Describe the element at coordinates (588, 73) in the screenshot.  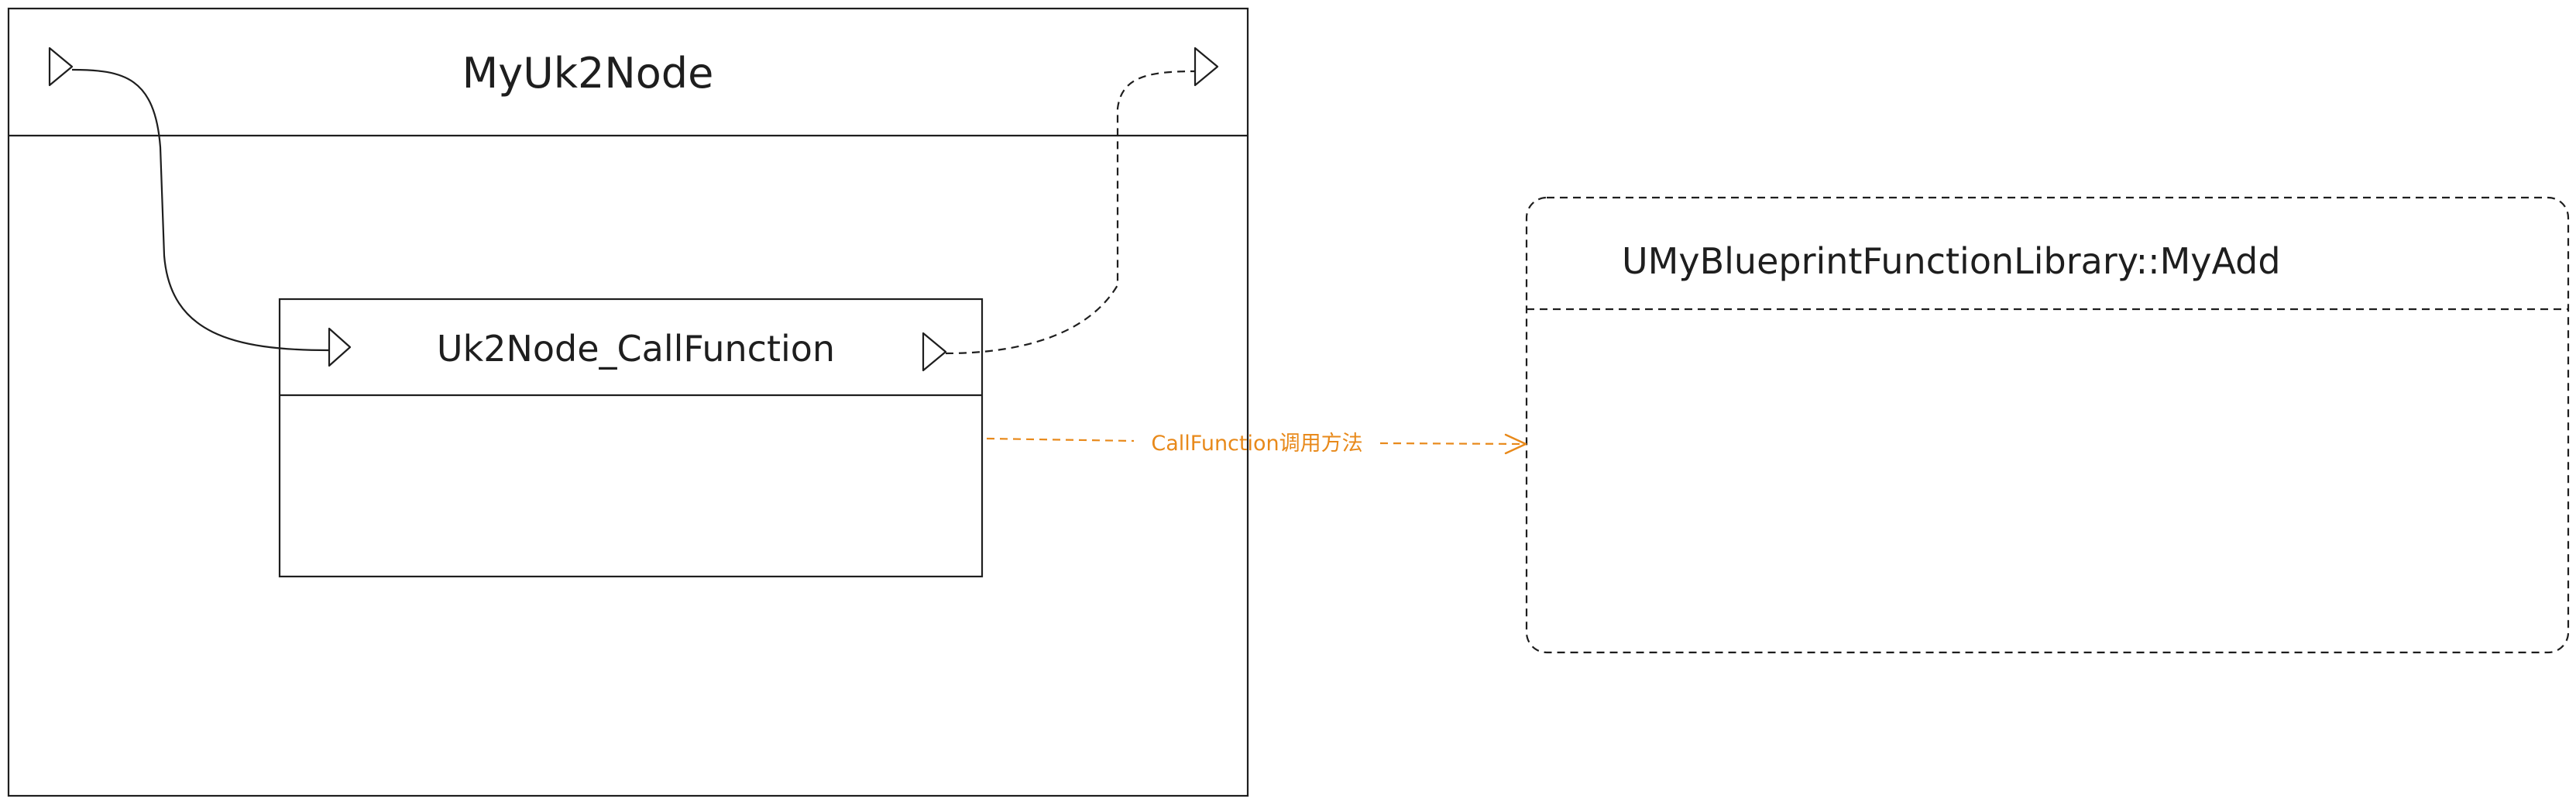
I see `outer-node-title: MyUk2Node` at that location.